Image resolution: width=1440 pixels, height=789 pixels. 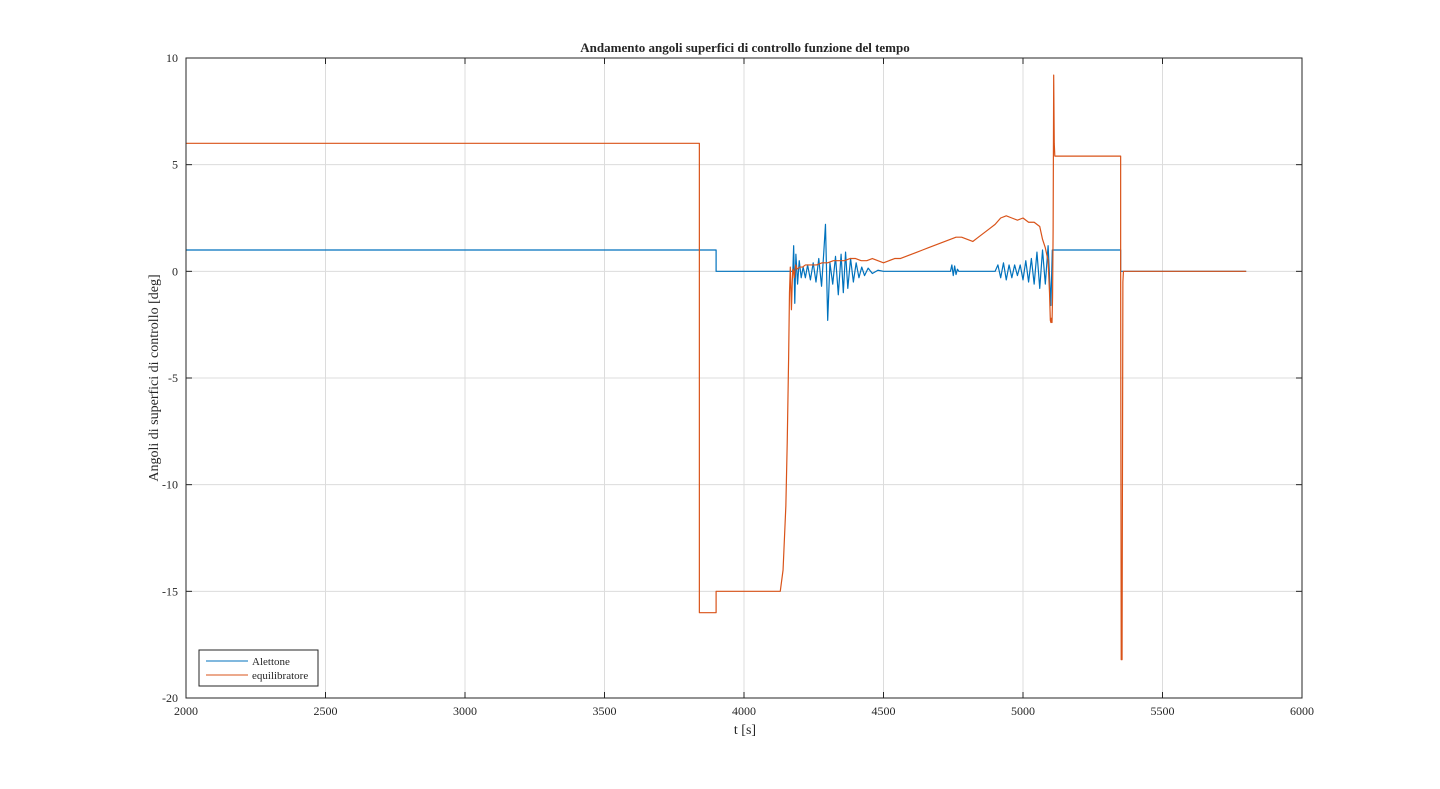 I want to click on x-tick-label: 2000, so click(x=186, y=711).